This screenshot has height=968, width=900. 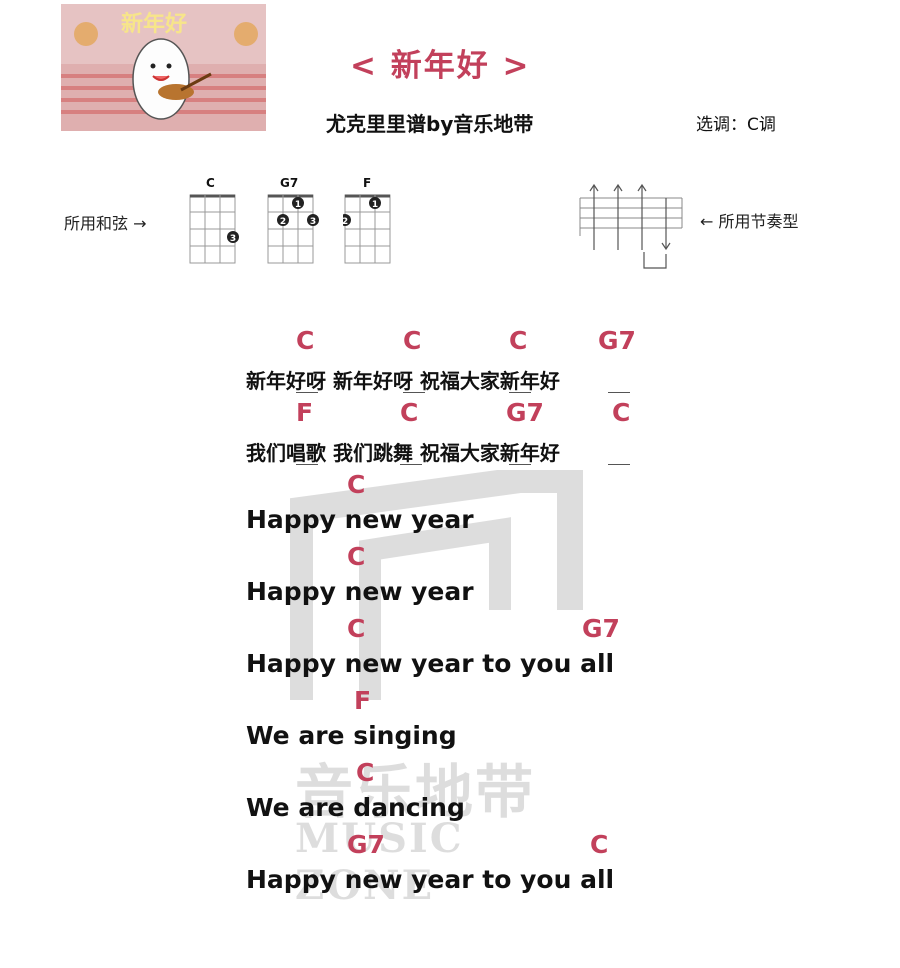 What do you see at coordinates (403, 381) in the screenshot?
I see `lyric-line: 新年好呀 新年好呀 祝福大家新年好` at bounding box center [403, 381].